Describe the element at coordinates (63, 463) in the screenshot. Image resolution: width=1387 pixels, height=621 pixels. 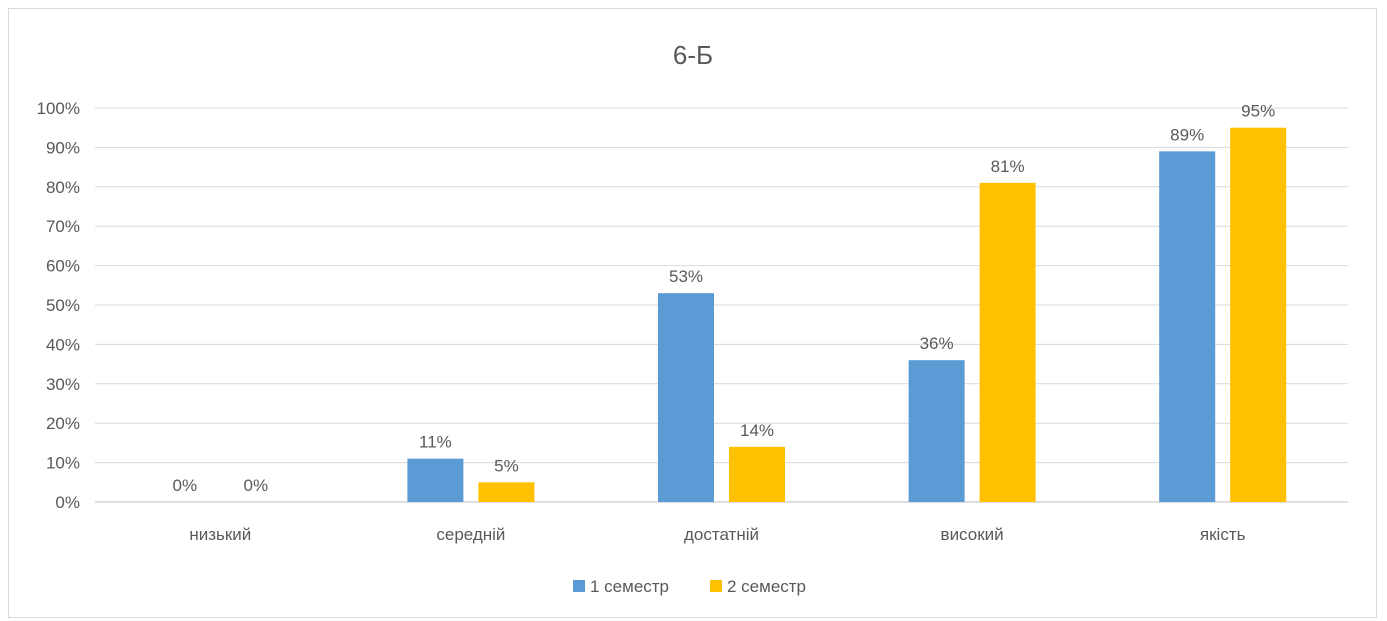
I see `y-tick-label: 10%` at that location.